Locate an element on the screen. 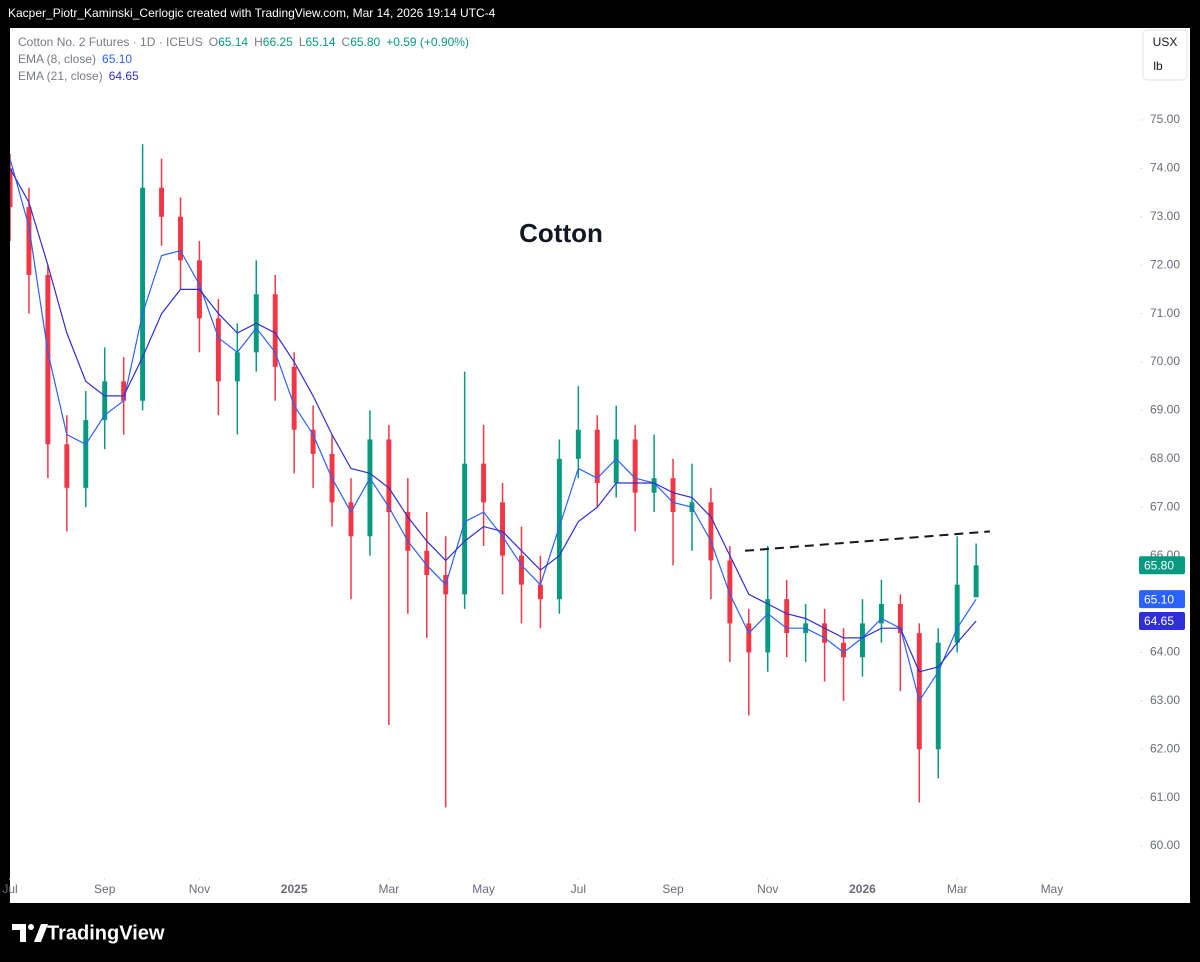 The width and height of the screenshot is (1200, 962). quote-key: H is located at coordinates (258, 42).